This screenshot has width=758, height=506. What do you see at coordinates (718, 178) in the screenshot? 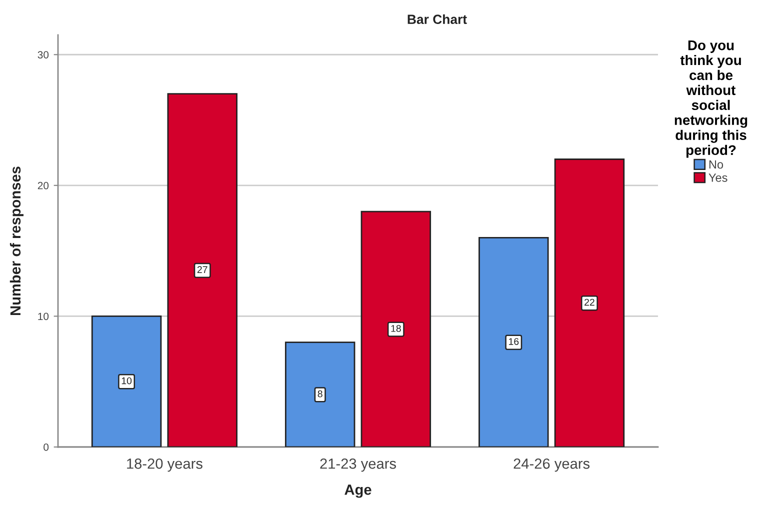
I see `legend-label: Yes` at bounding box center [718, 178].